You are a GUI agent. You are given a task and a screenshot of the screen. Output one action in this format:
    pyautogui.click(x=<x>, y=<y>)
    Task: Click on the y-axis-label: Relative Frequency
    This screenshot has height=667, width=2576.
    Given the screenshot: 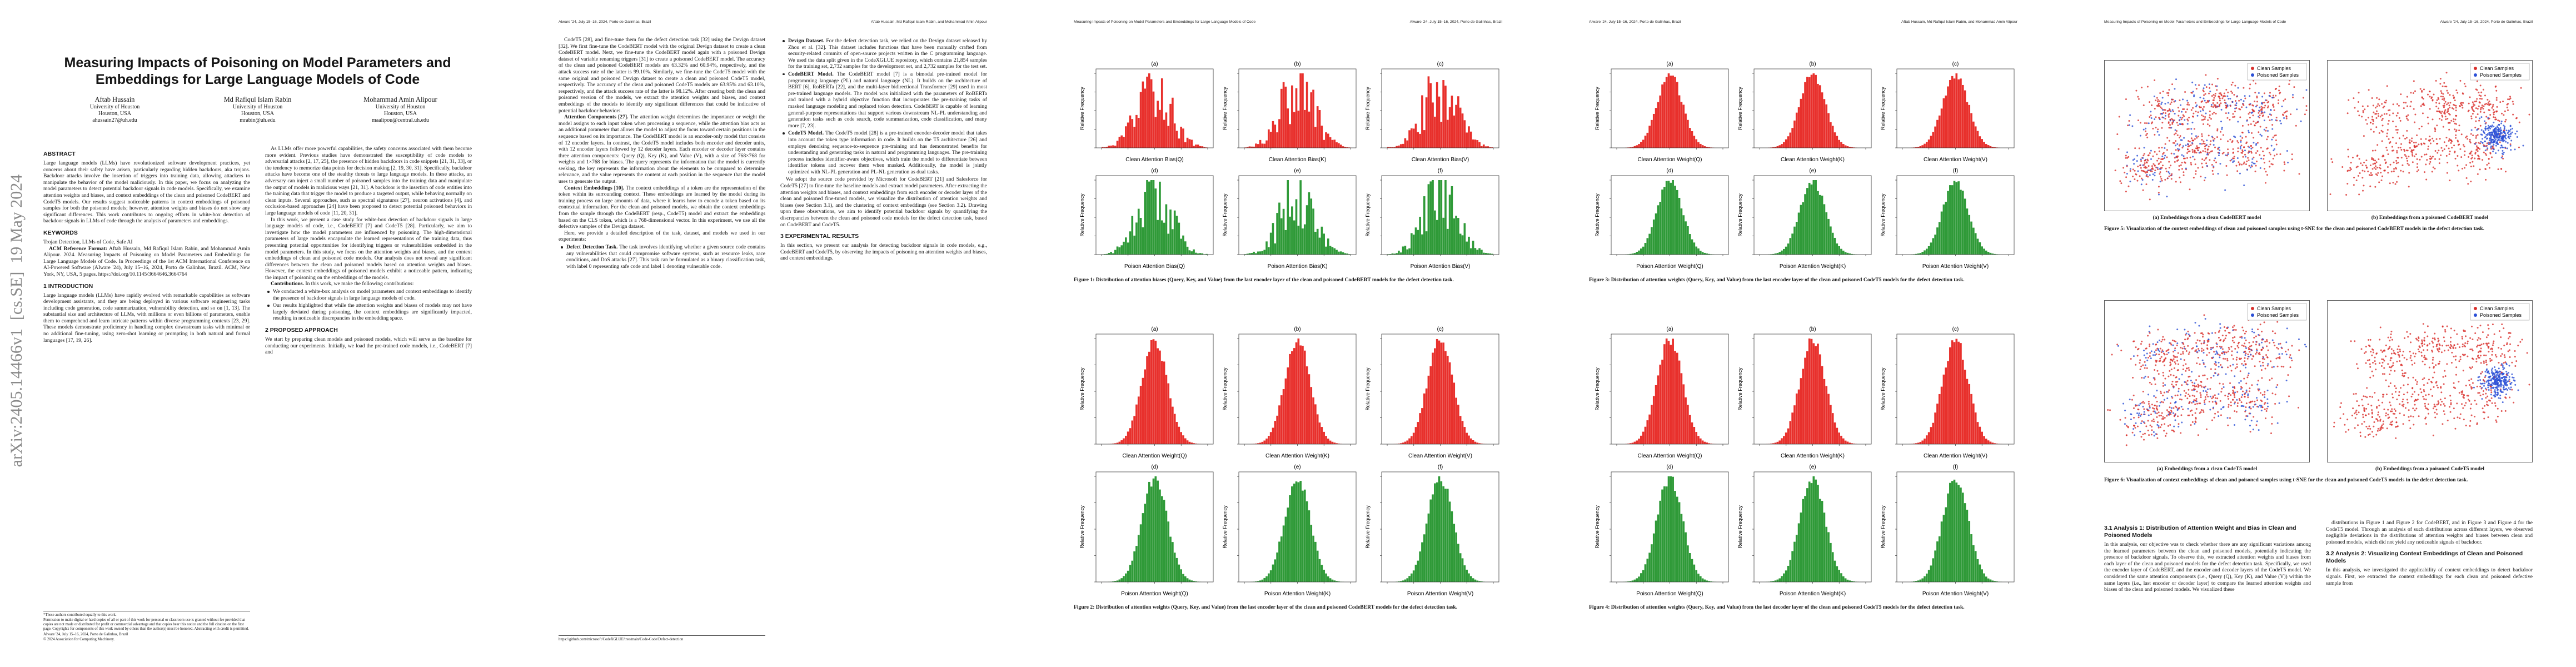 What is the action you would take?
    pyautogui.click(x=1883, y=215)
    